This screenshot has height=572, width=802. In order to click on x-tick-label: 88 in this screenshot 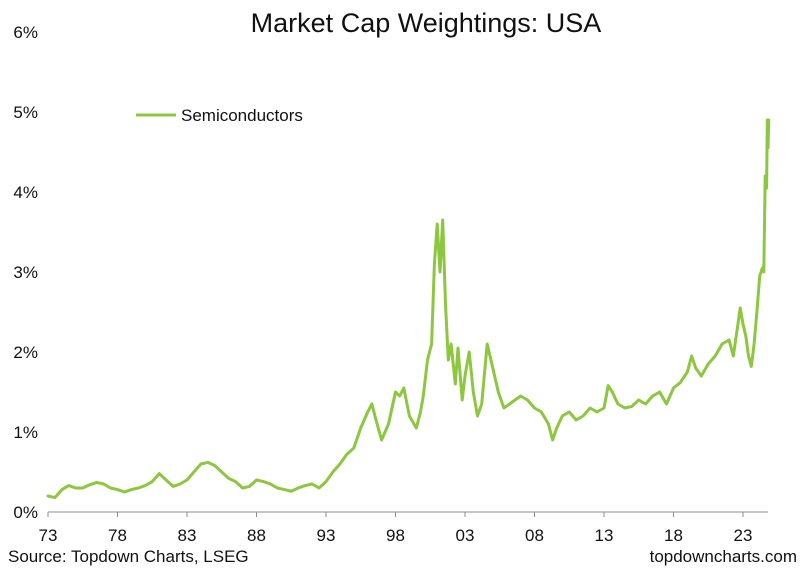, I will do `click(256, 535)`.